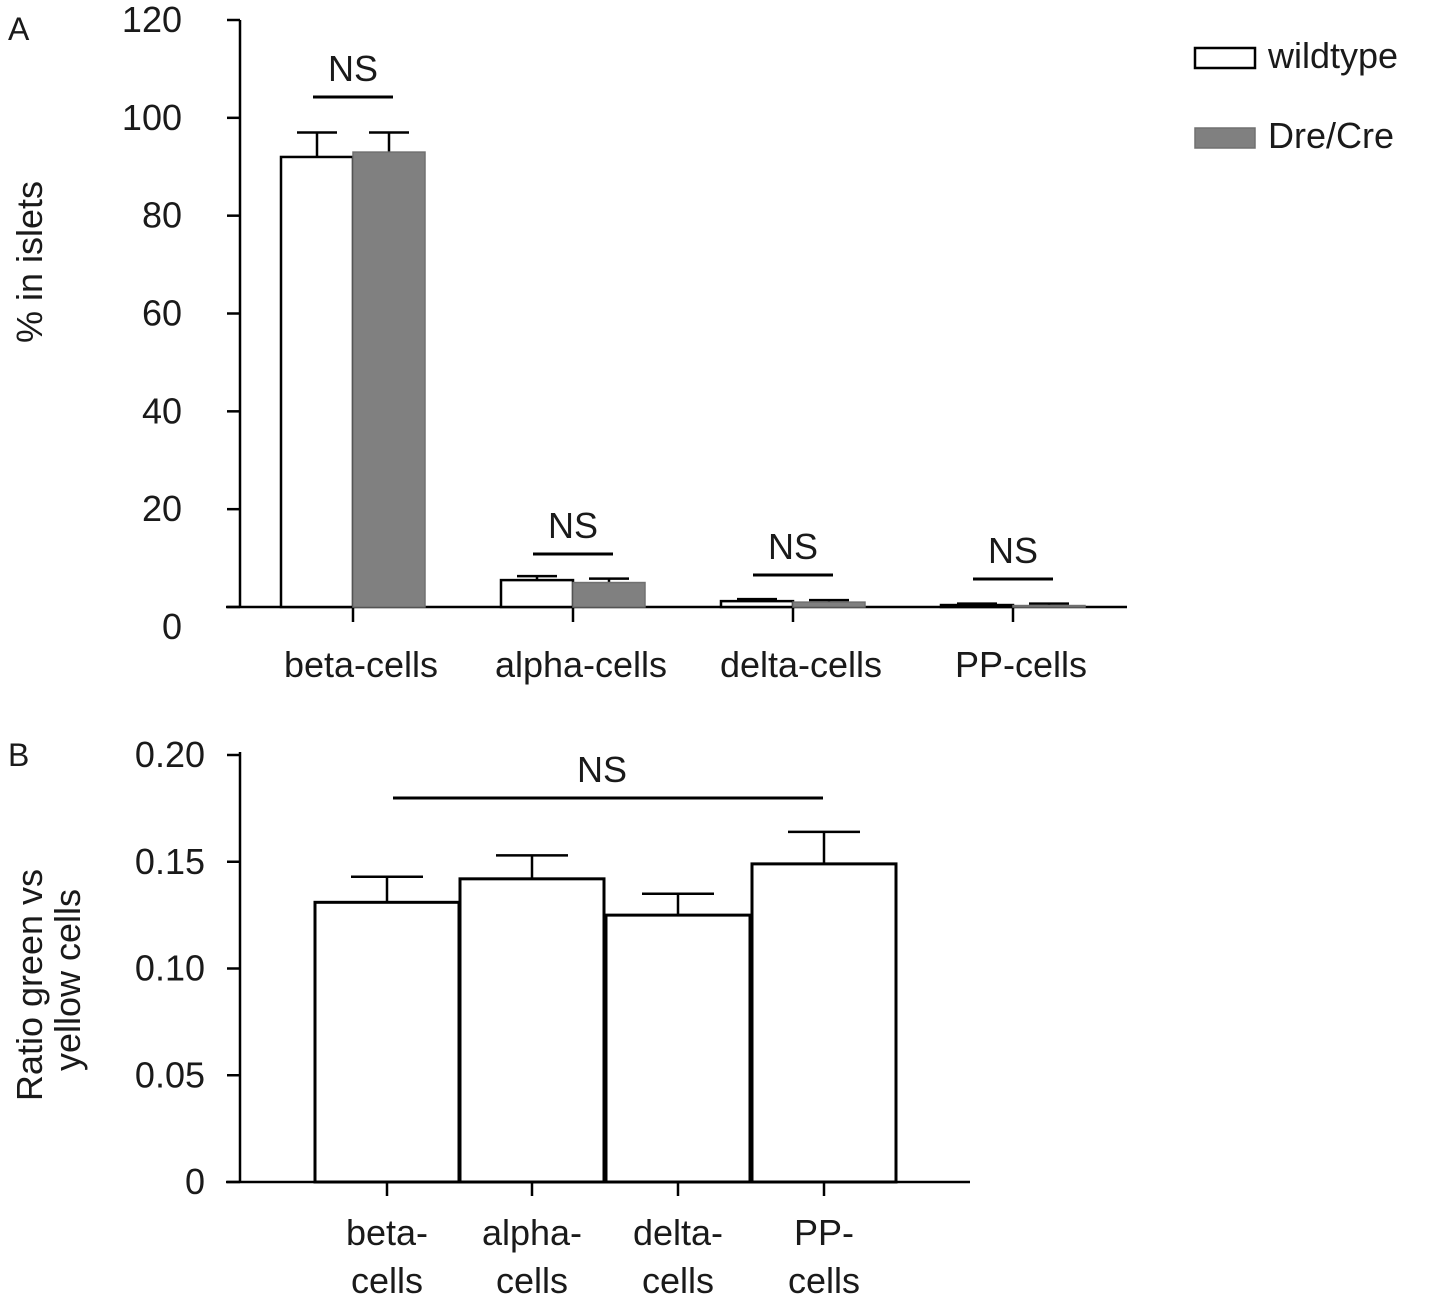  I want to click on panel-b-y-tick-label: 0.20, so click(170, 754).